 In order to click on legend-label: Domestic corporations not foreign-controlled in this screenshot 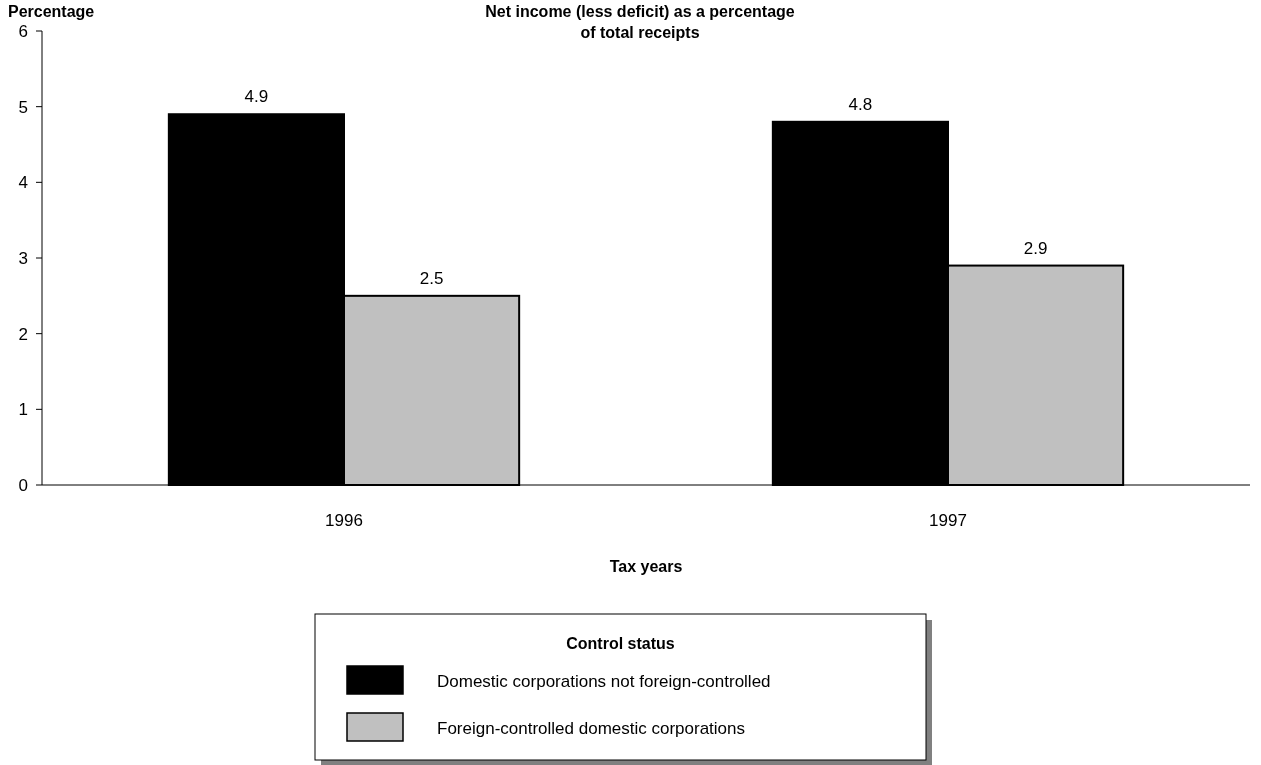, I will do `click(604, 681)`.